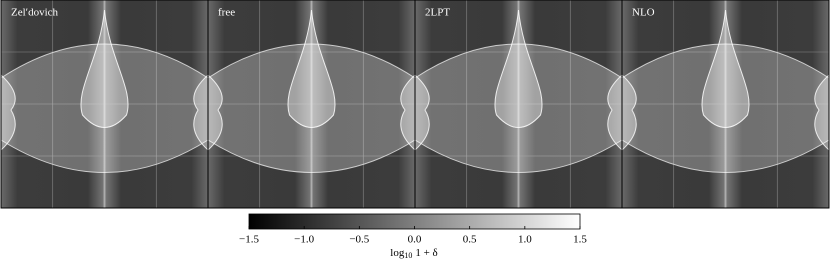 The image size is (830, 261). Describe the element at coordinates (35, 13) in the screenshot. I see `panel-label: Zel′dovich` at that location.